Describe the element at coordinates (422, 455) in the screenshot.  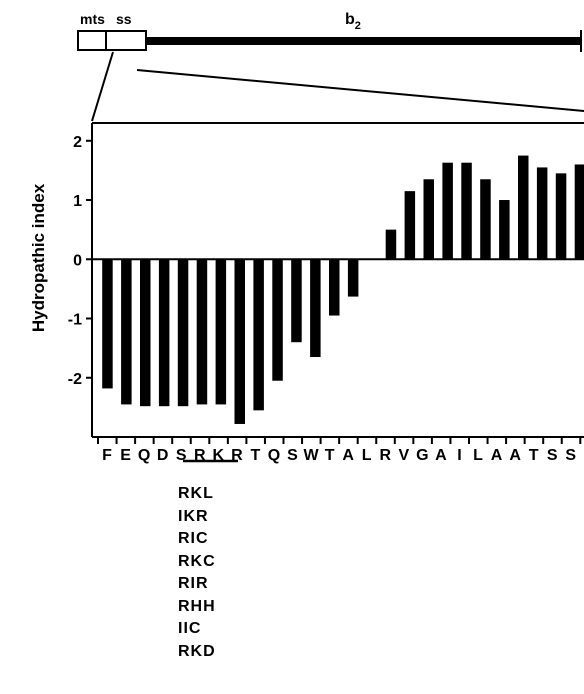
I see `x-tick-label: G` at that location.